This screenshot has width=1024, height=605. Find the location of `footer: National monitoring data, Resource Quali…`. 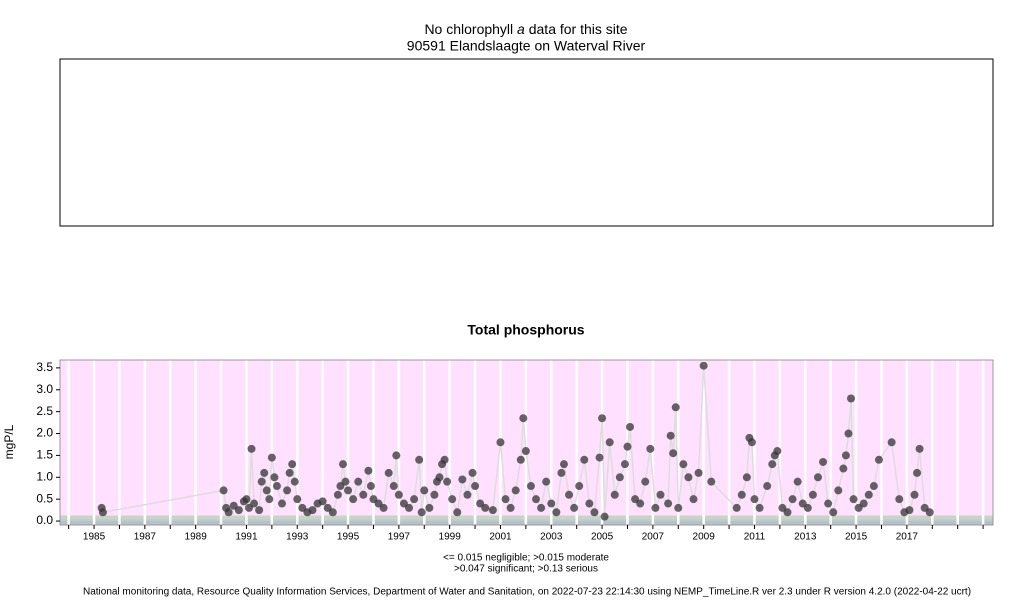

footer: National monitoring data, Resource Quali… is located at coordinates (527, 592).